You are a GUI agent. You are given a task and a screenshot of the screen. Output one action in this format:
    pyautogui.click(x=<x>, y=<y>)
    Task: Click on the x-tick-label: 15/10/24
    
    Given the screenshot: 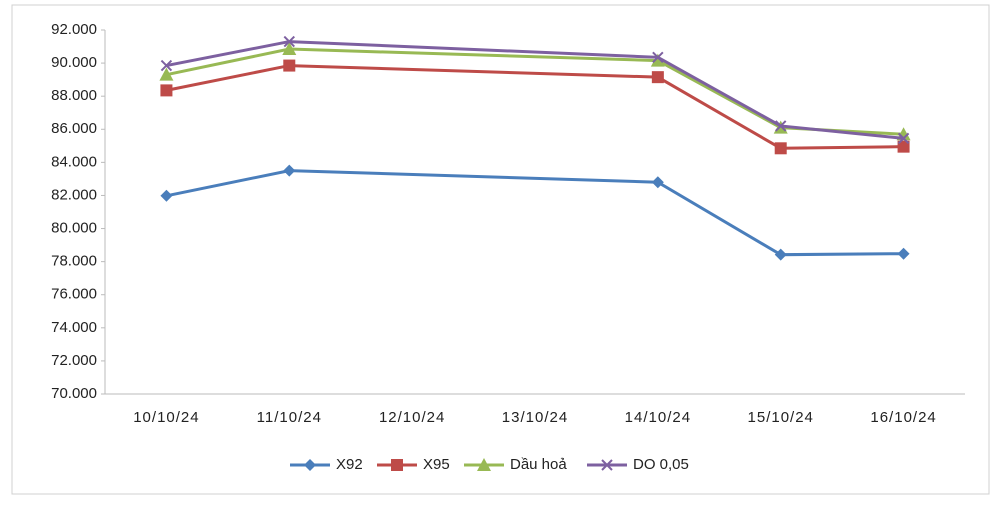 What is the action you would take?
    pyautogui.click(x=781, y=417)
    